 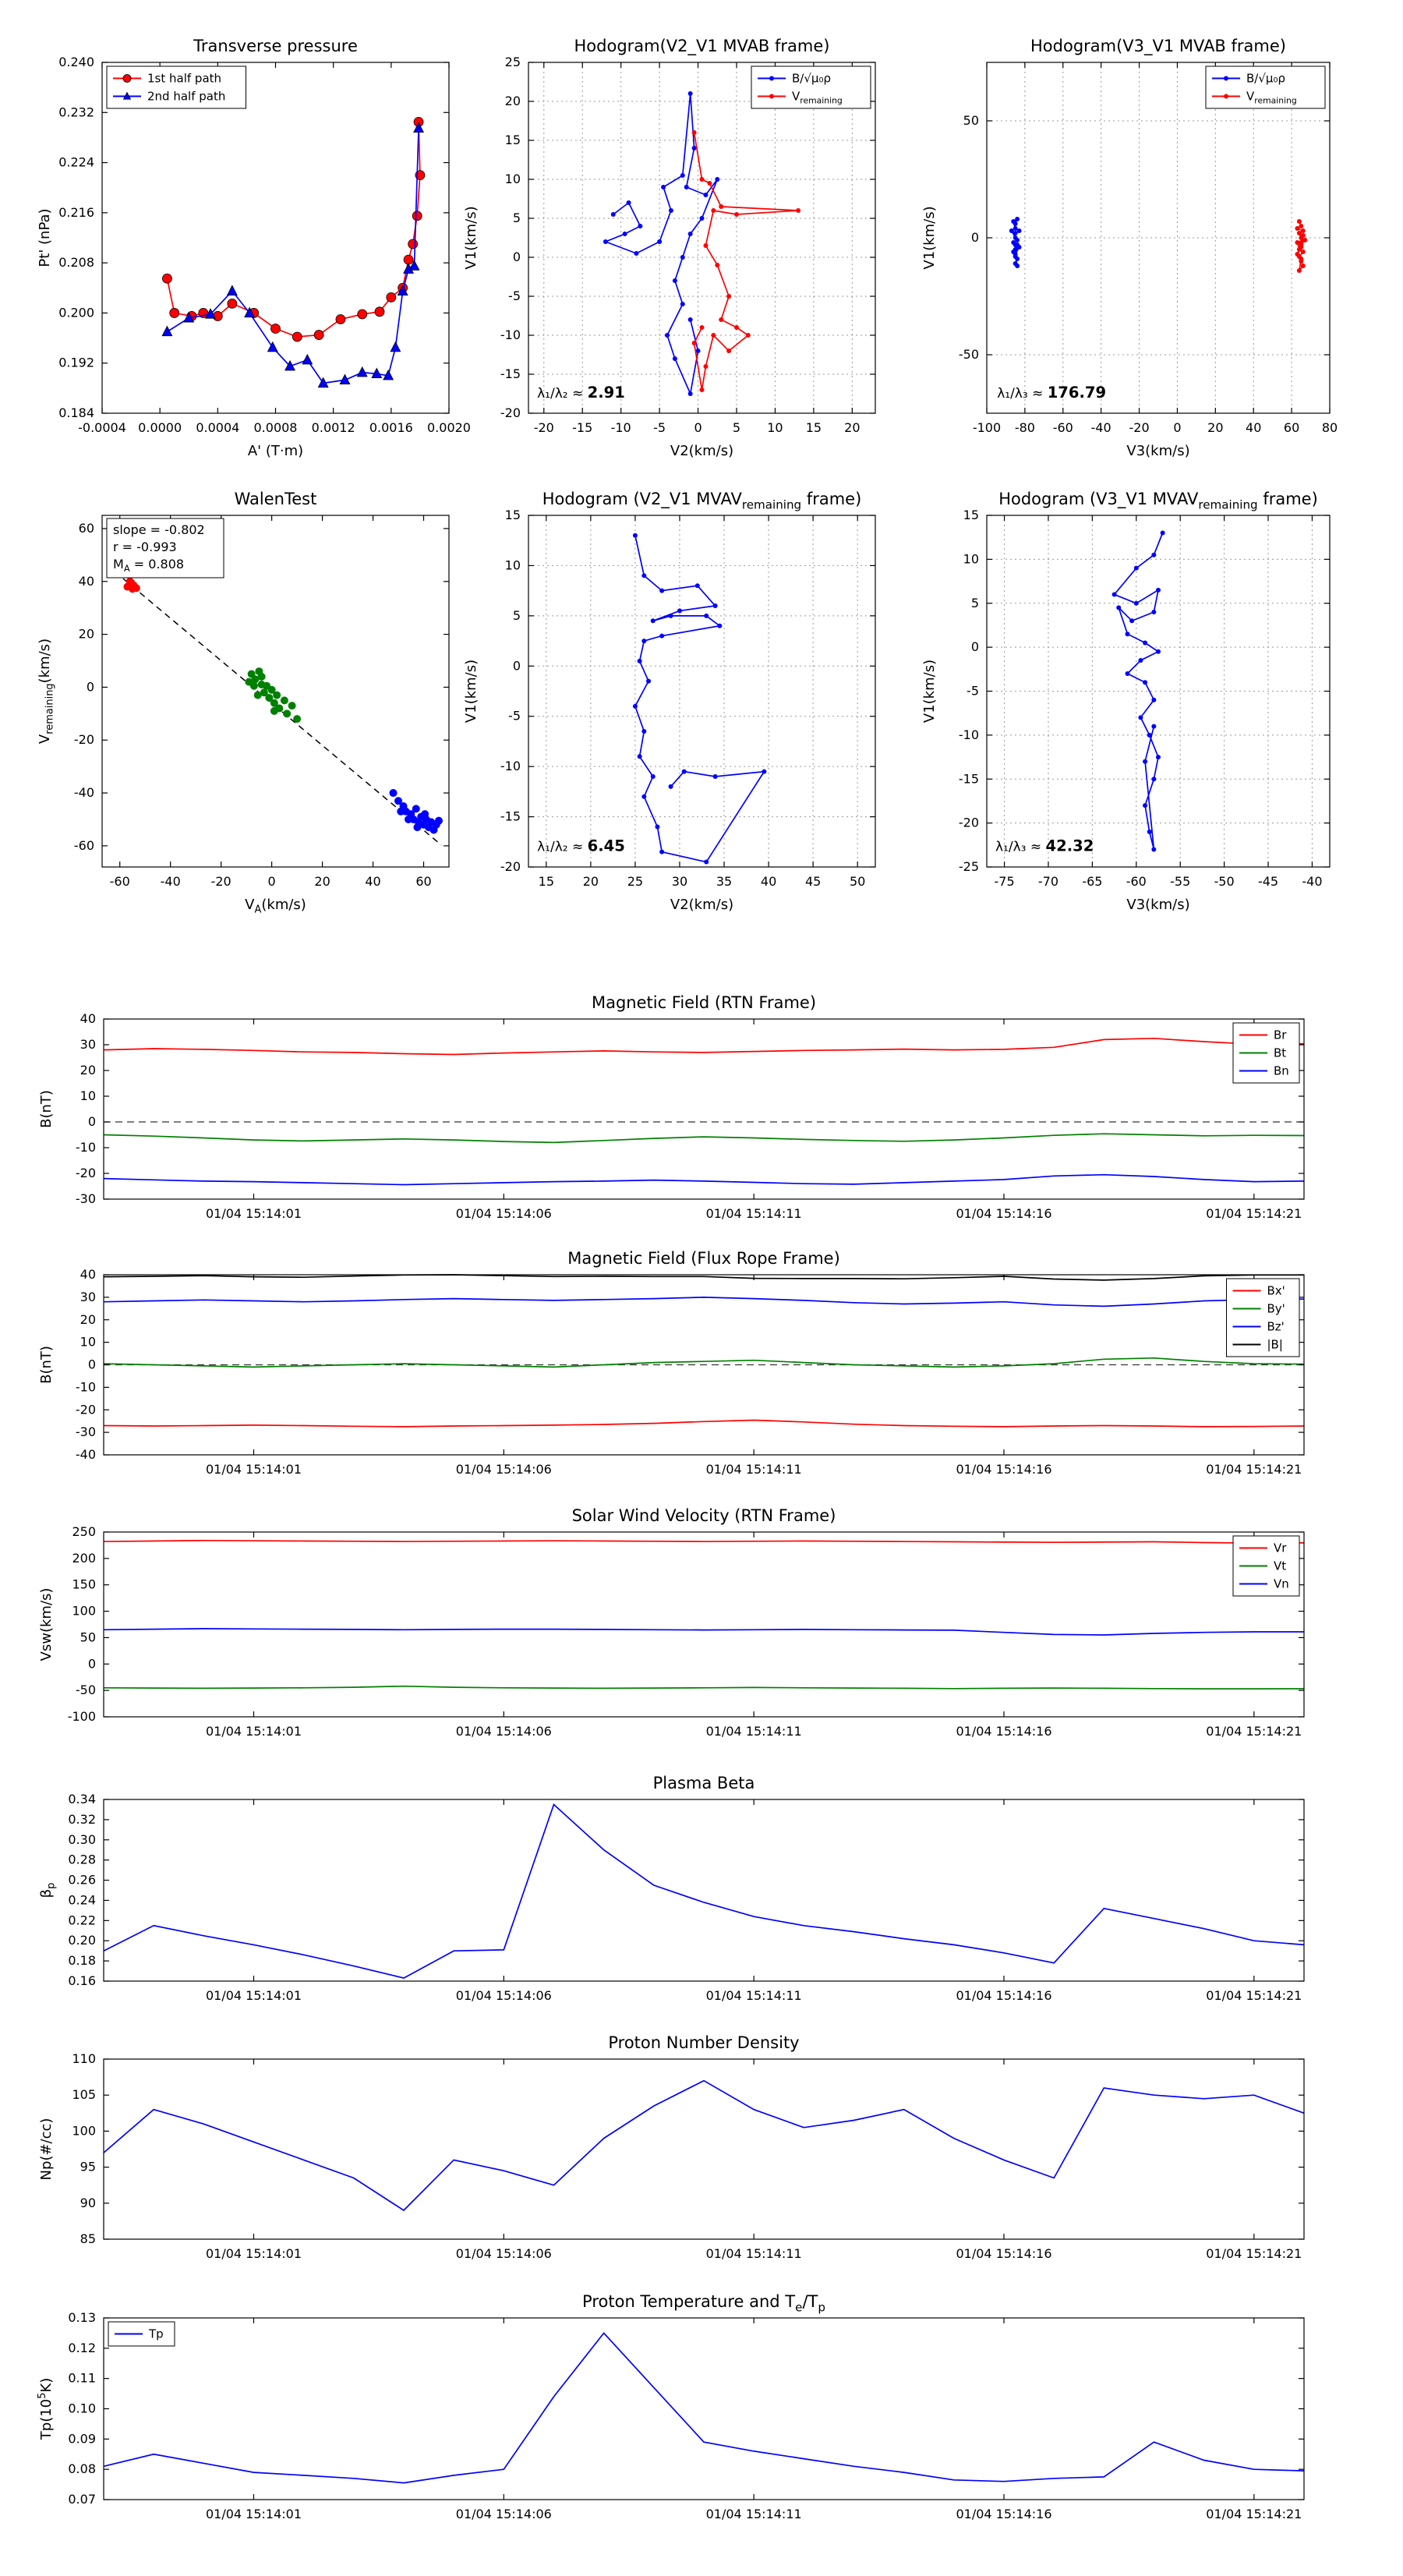 I want to click on info-box, so click(x=165, y=548).